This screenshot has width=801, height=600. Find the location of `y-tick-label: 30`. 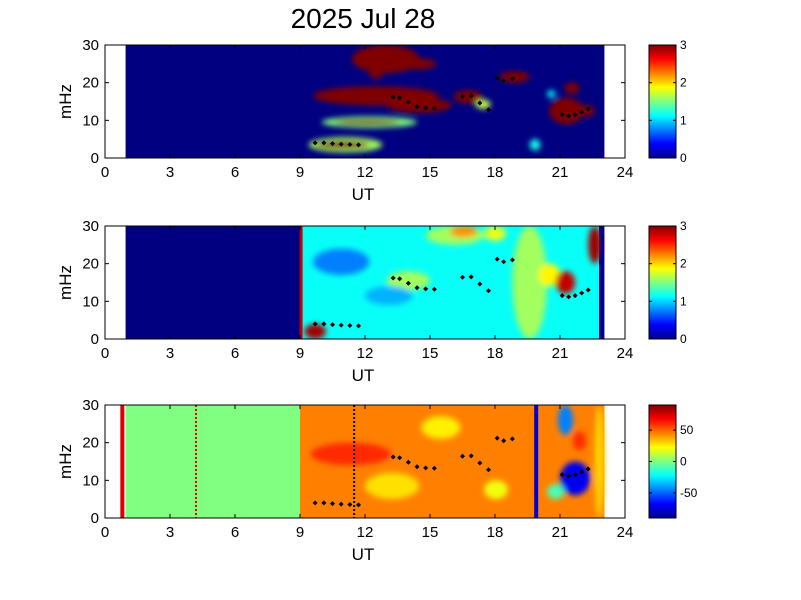

y-tick-label: 30 is located at coordinates (90, 226).